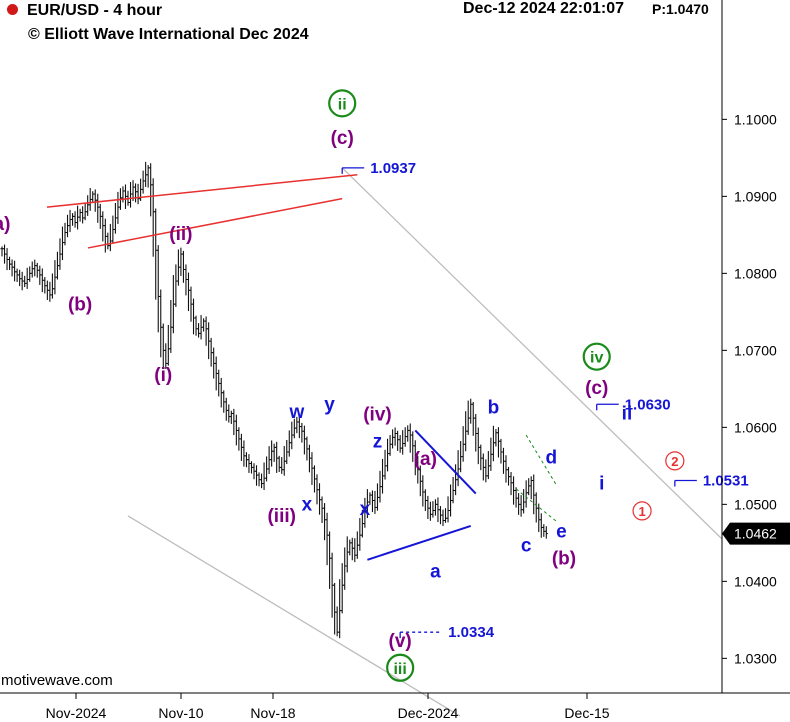 This screenshot has height=722, width=790. Describe the element at coordinates (296, 412) in the screenshot. I see `wave-label: w` at that location.